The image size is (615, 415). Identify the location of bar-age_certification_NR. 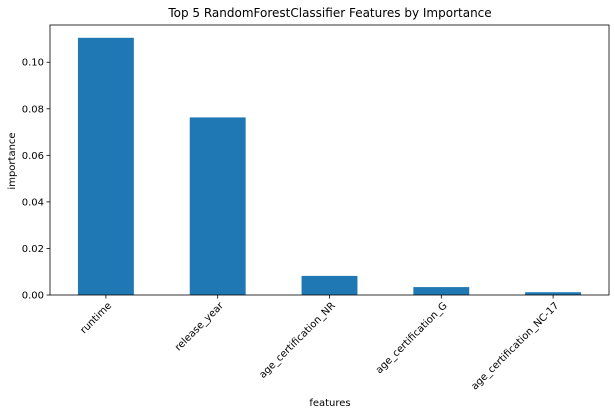
(329, 285).